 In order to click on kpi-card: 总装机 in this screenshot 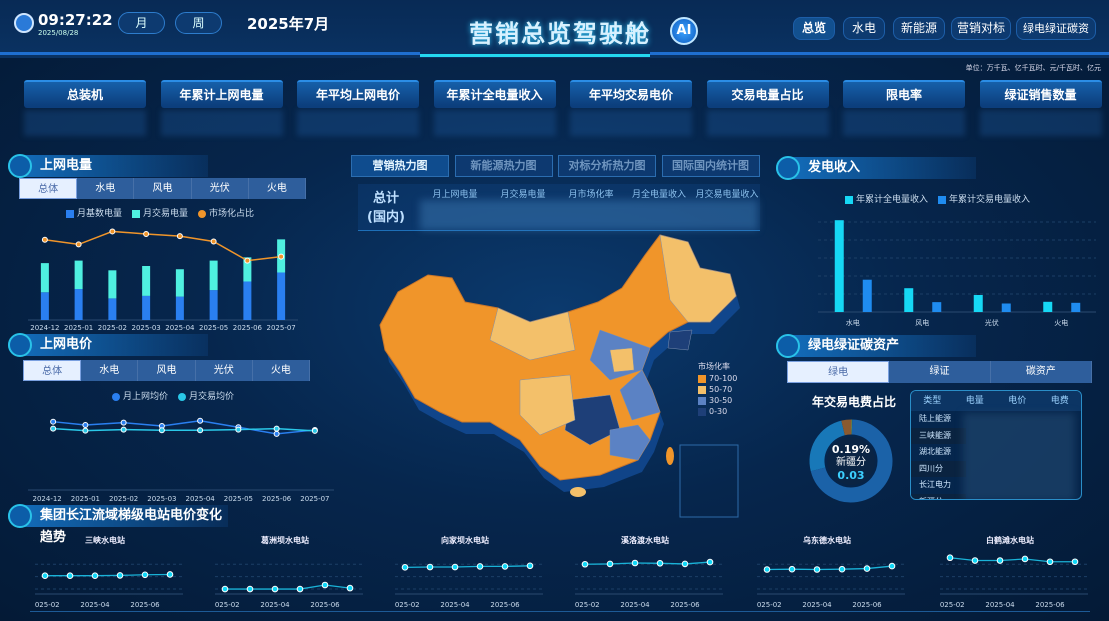, I will do `click(85, 94)`.